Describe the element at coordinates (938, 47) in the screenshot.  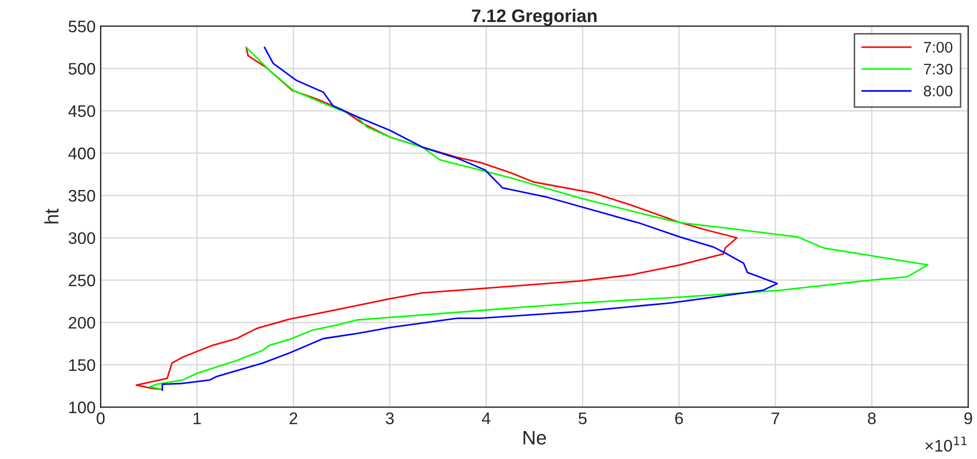
I see `legend-label: 7:00` at that location.